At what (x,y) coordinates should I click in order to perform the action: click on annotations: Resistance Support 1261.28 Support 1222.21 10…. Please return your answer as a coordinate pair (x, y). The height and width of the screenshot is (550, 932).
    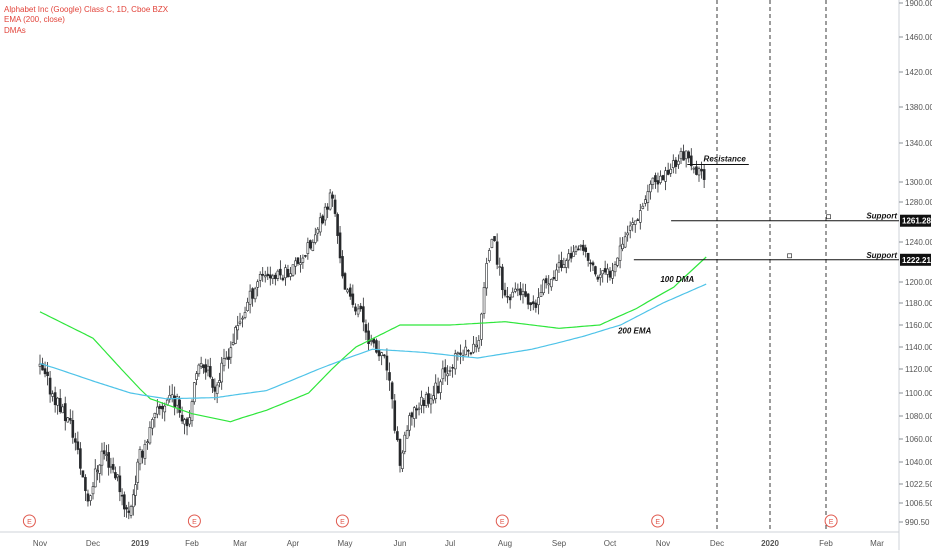
    Looking at the image, I should click on (774, 244).